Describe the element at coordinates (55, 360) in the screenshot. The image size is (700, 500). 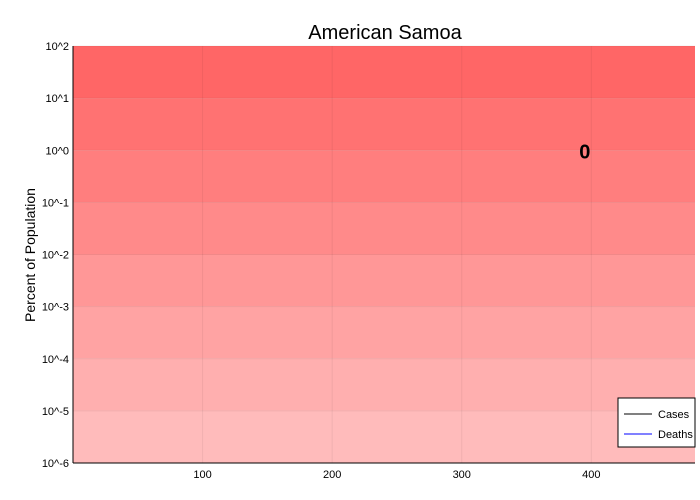
I see `y-tick-label: 10^-4` at that location.